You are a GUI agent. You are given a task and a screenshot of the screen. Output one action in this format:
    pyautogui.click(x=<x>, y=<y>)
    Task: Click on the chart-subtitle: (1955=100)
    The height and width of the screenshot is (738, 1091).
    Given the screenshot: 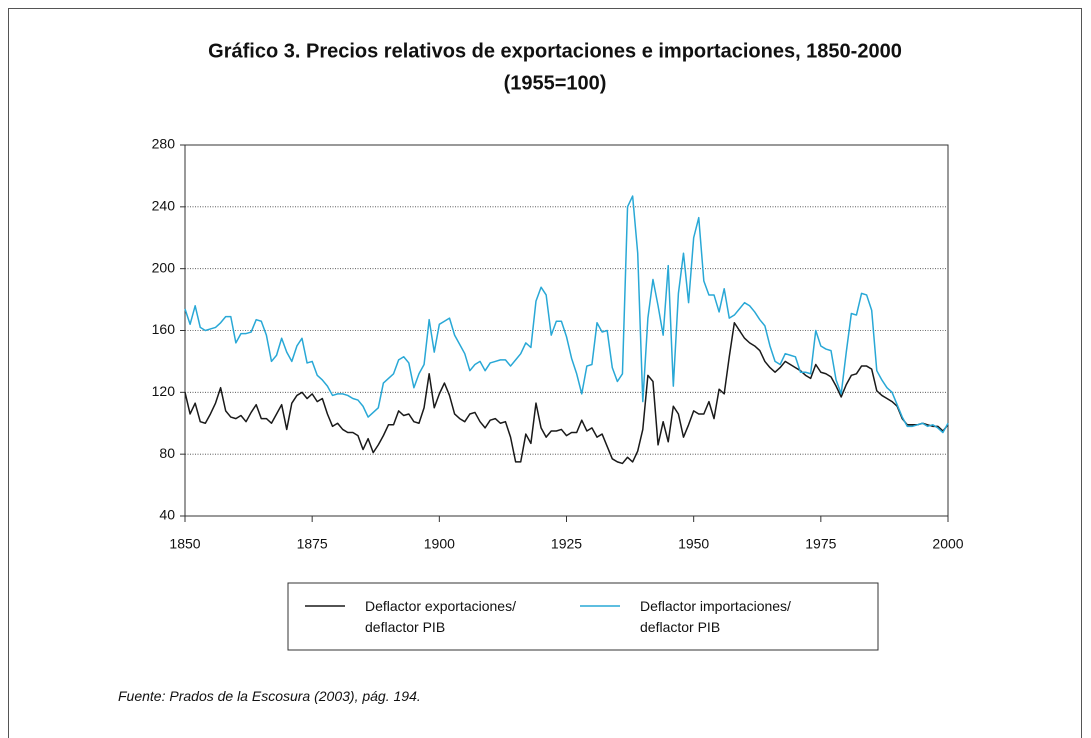 What is the action you would take?
    pyautogui.click(x=555, y=83)
    